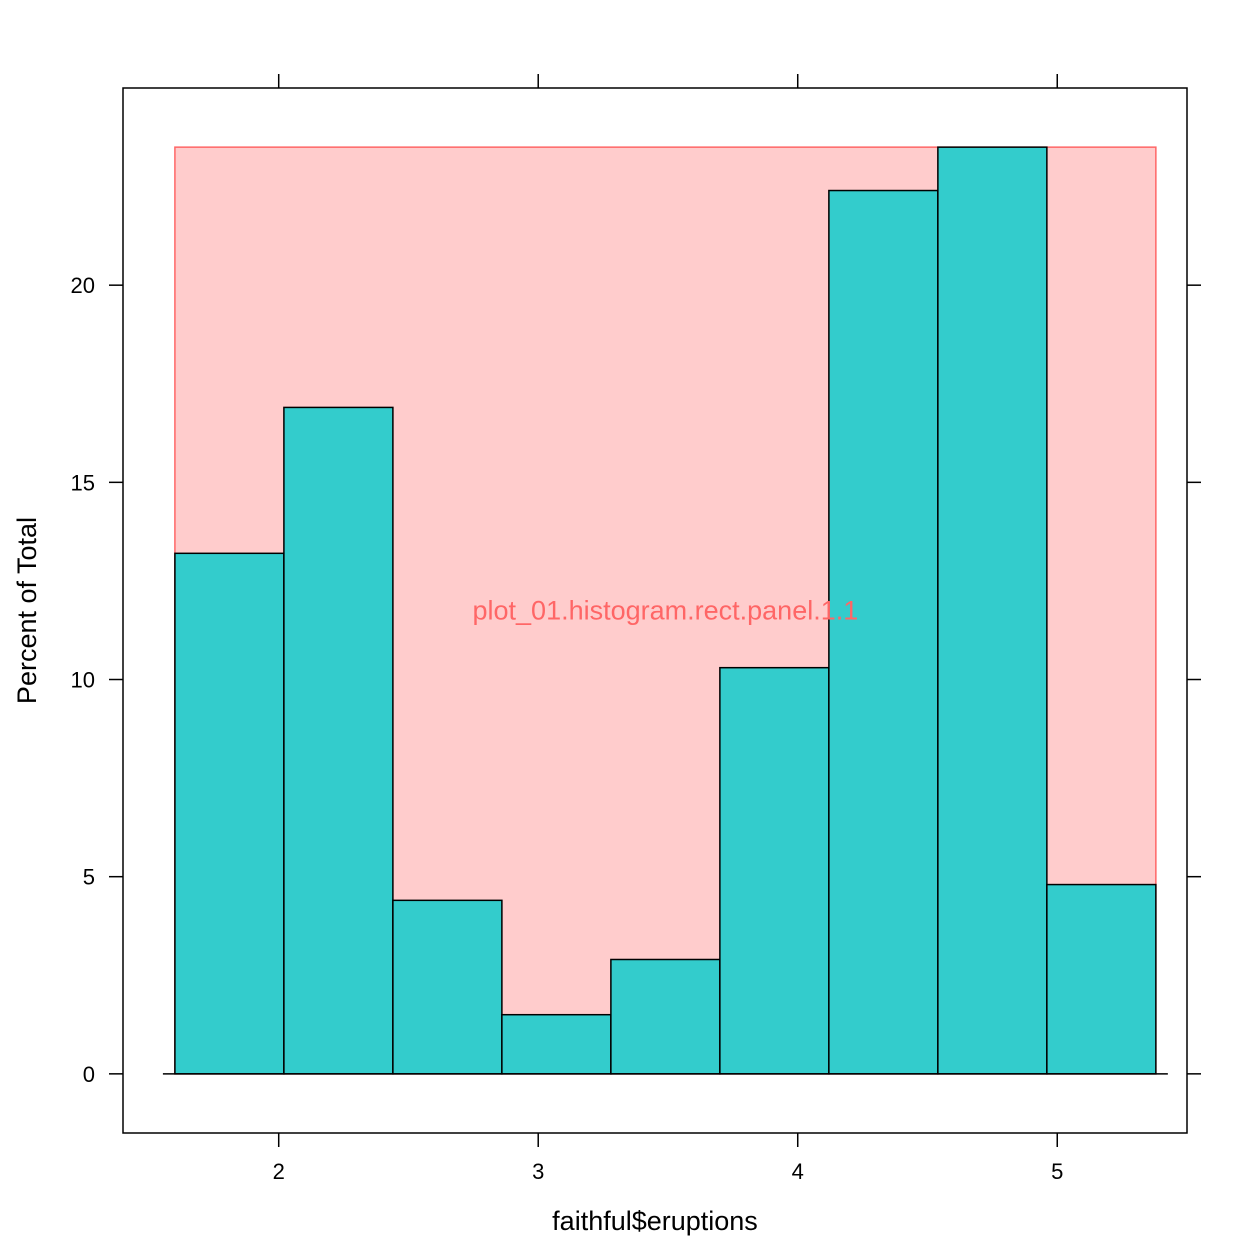 Image resolution: width=1260 pixels, height=1260 pixels. Describe the element at coordinates (89, 877) in the screenshot. I see `y-tick-label: 5` at that location.